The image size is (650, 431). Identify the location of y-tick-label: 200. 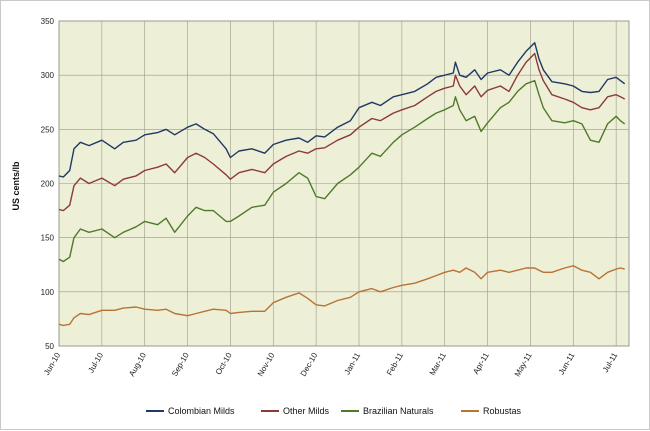
(48, 184).